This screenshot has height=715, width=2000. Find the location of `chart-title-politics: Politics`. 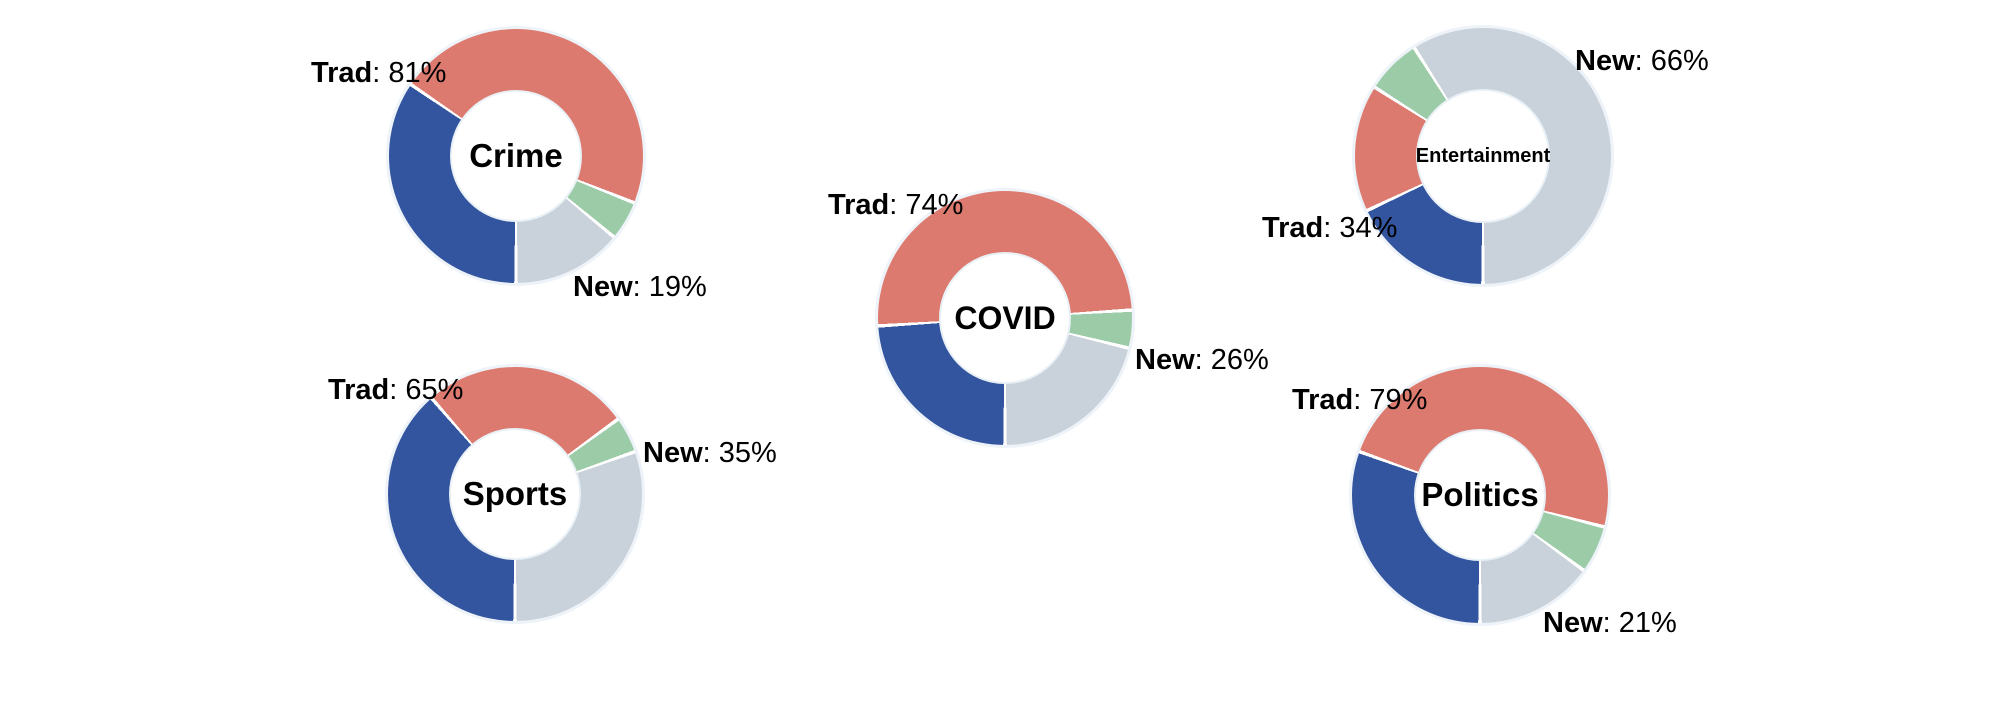

chart-title-politics: Politics is located at coordinates (1480, 494).